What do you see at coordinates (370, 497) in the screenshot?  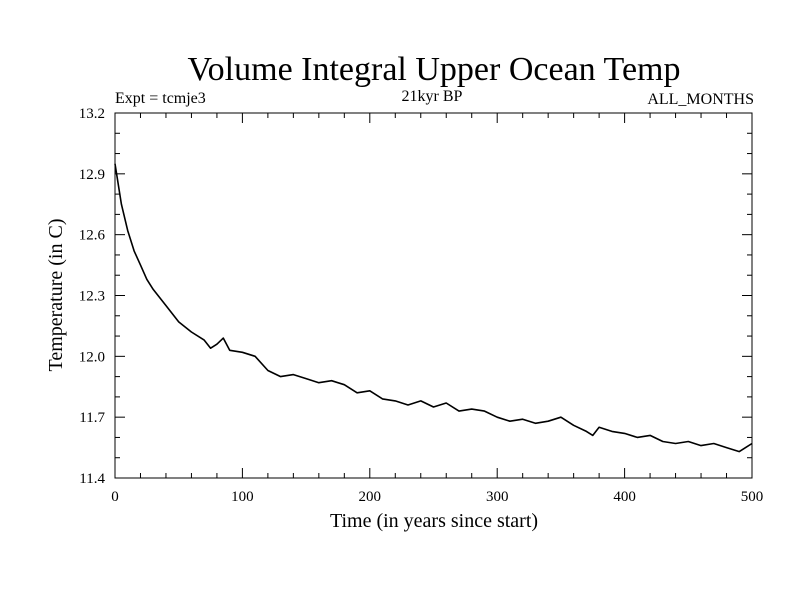 I see `x-tick-label: 200` at bounding box center [370, 497].